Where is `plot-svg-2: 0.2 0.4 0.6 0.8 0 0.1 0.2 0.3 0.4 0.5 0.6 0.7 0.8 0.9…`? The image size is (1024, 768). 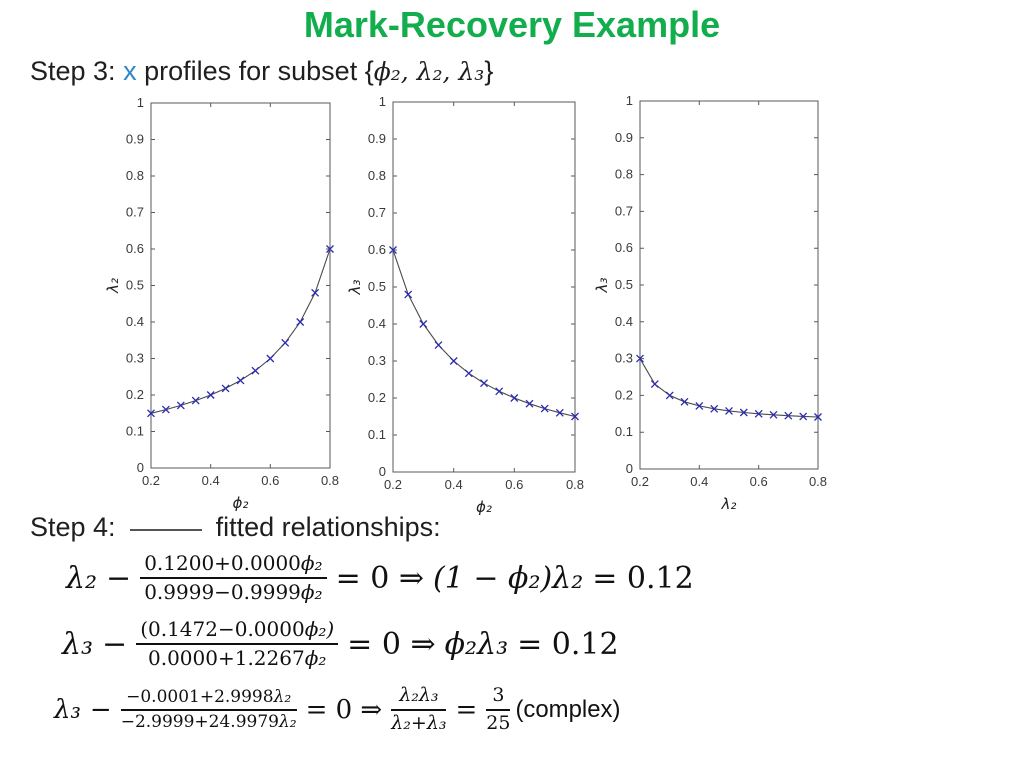
plot-svg-2: 0.2 0.4 0.6 0.8 0 0.1 0.2 0.3 0.4 0.5 0.6 0.7 0.8 0.9… is located at coordinates (465, 305).